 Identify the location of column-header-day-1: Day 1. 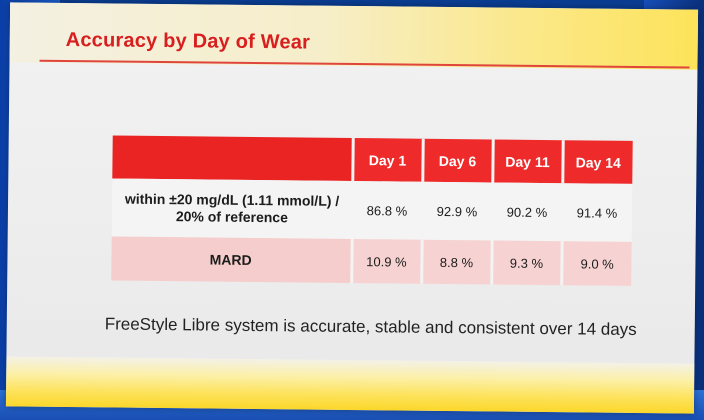
(387, 160).